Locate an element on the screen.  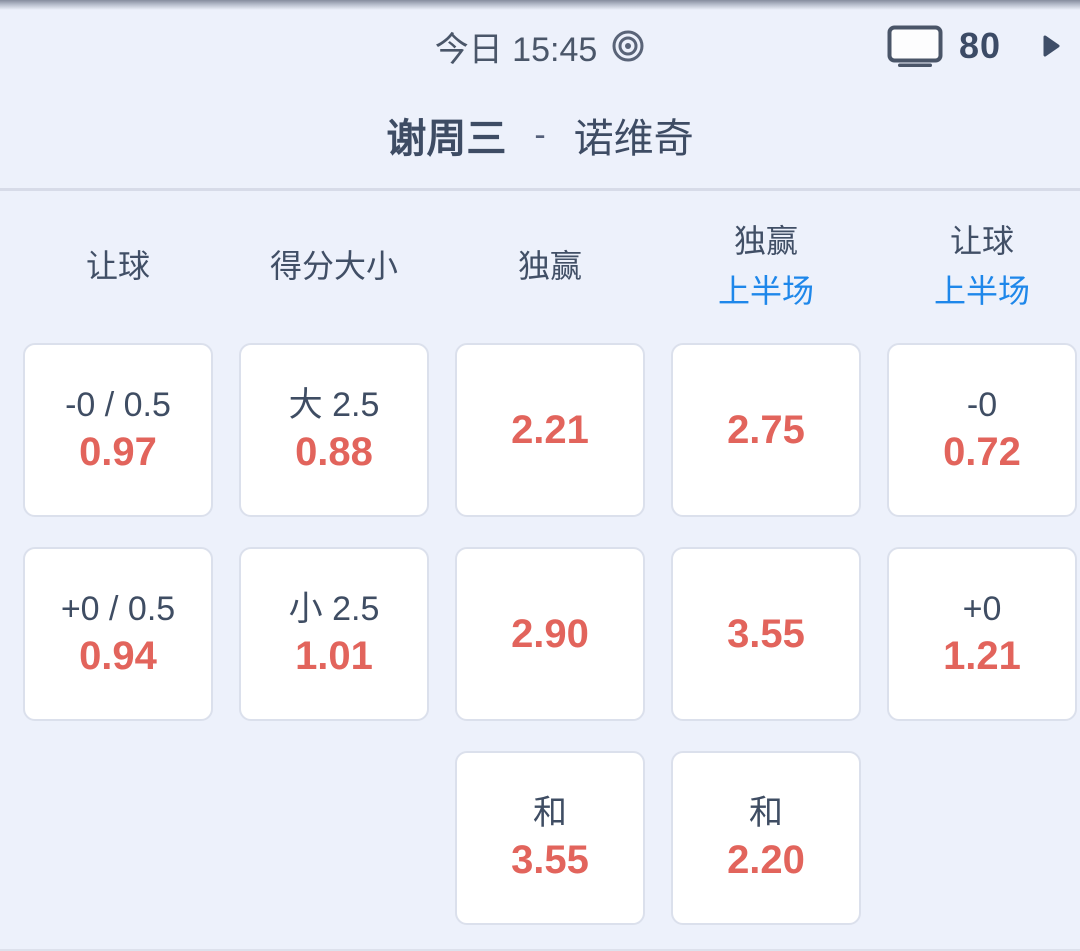
odds-cell: -0 0.72 is located at coordinates (982, 430).